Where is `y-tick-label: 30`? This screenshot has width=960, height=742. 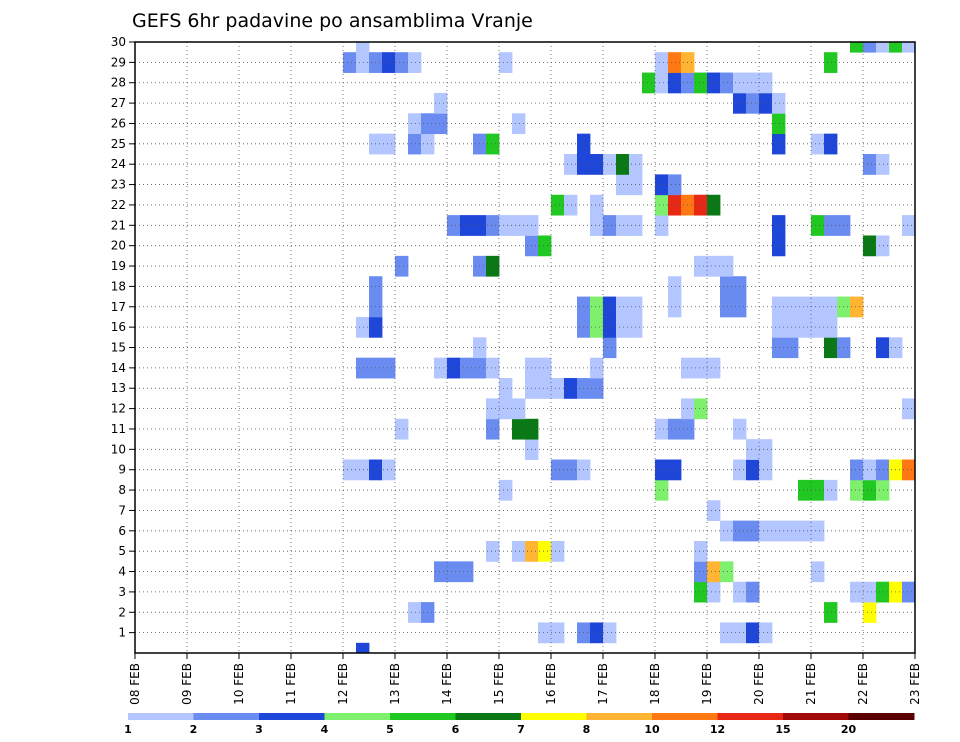
y-tick-label: 30 is located at coordinates (118, 42).